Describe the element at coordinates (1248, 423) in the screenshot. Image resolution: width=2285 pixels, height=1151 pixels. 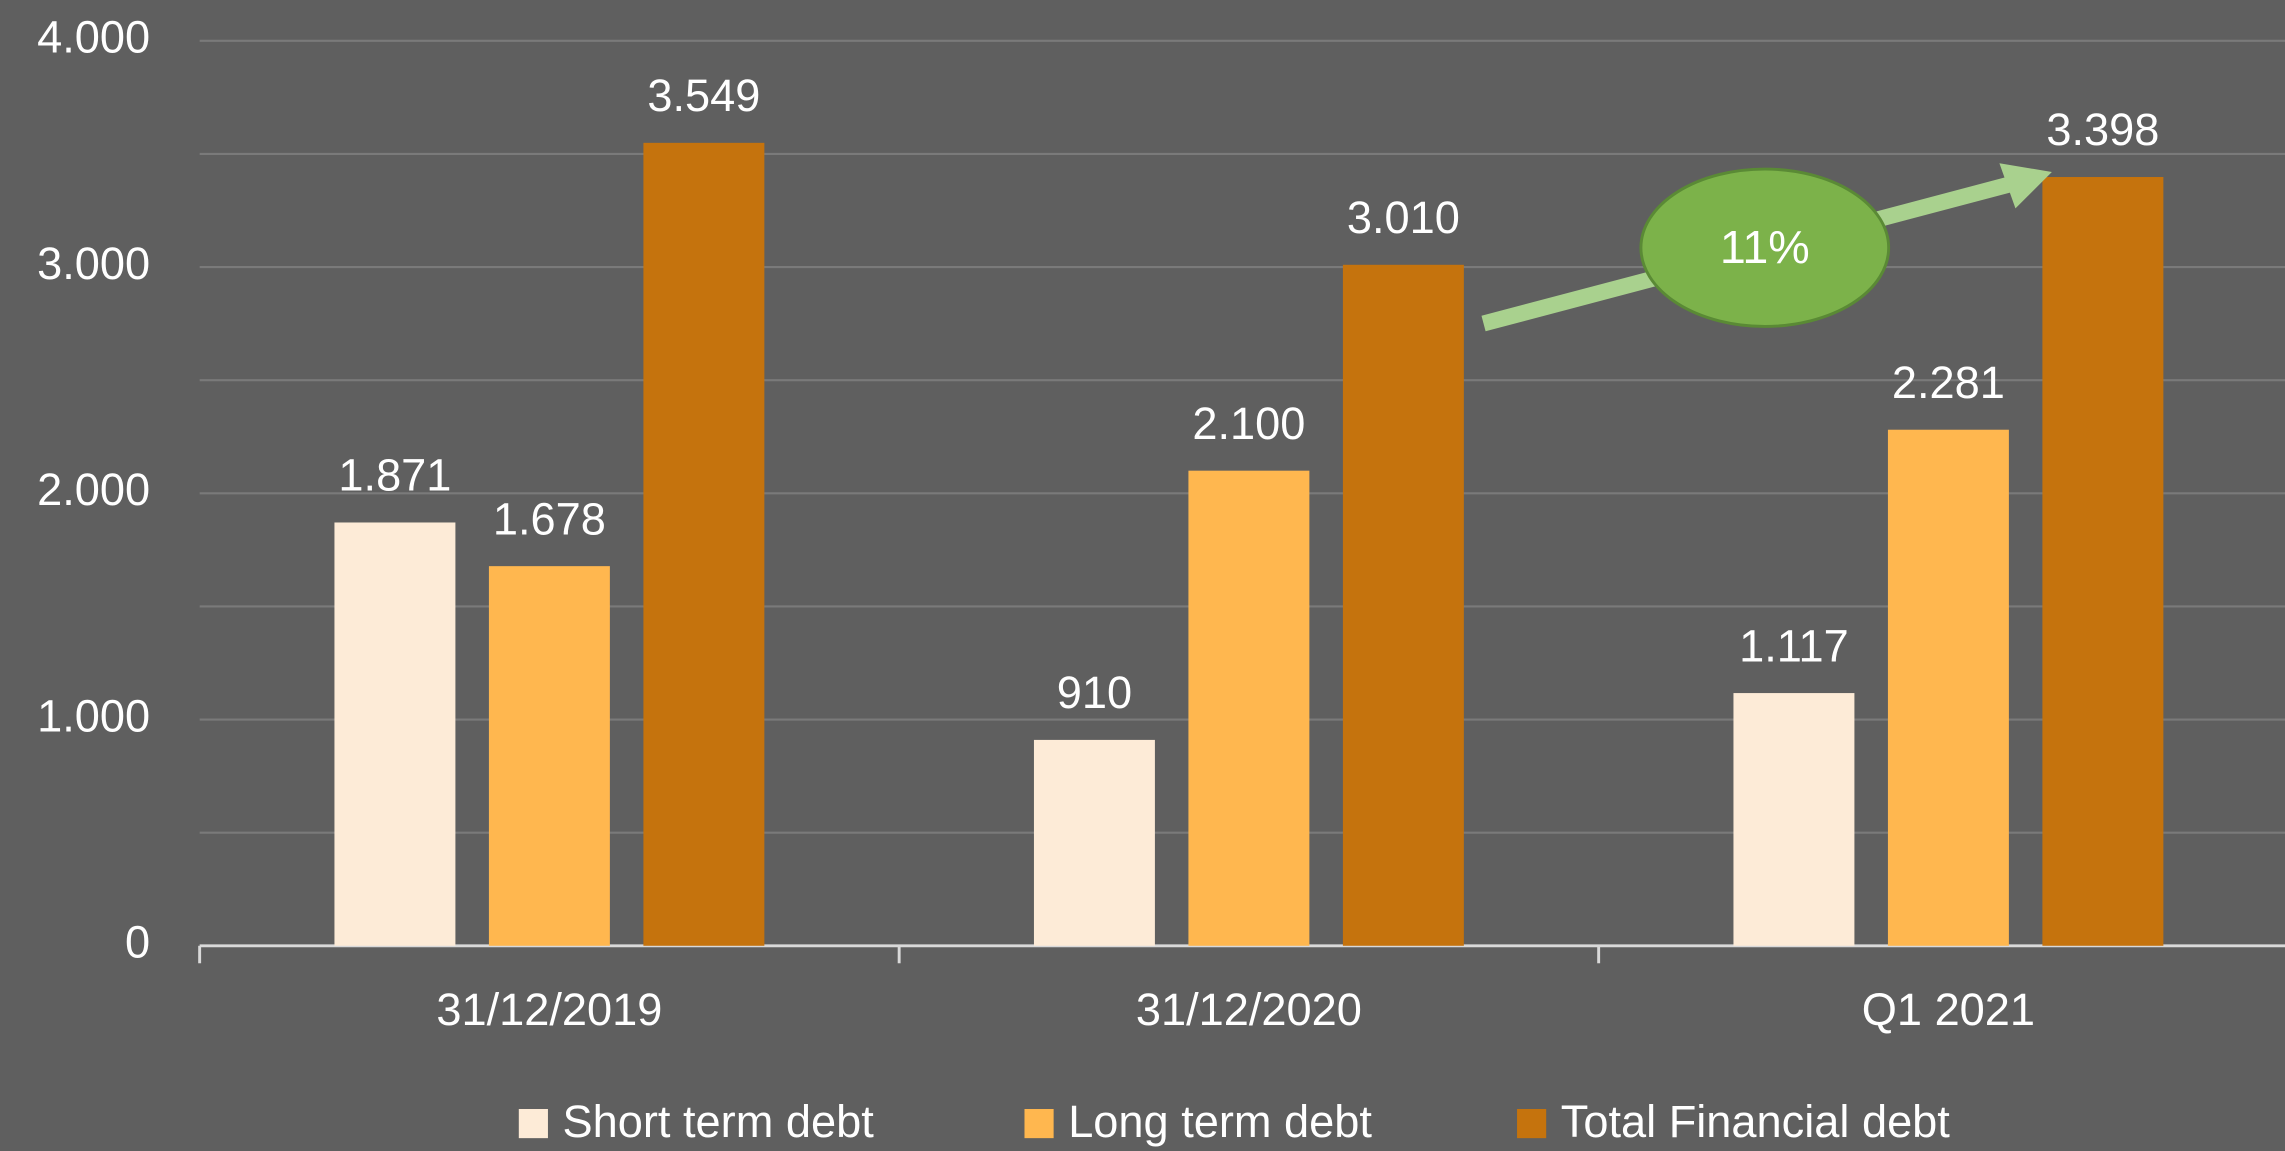
I see `value-label: 2.100` at that location.